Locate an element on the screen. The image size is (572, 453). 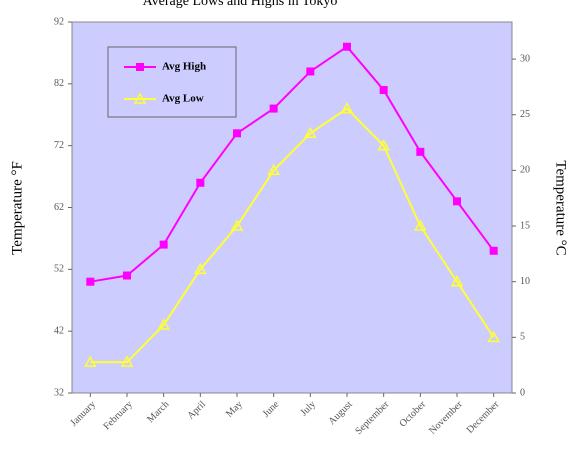
y-tick-label: 42 is located at coordinates (59, 330).